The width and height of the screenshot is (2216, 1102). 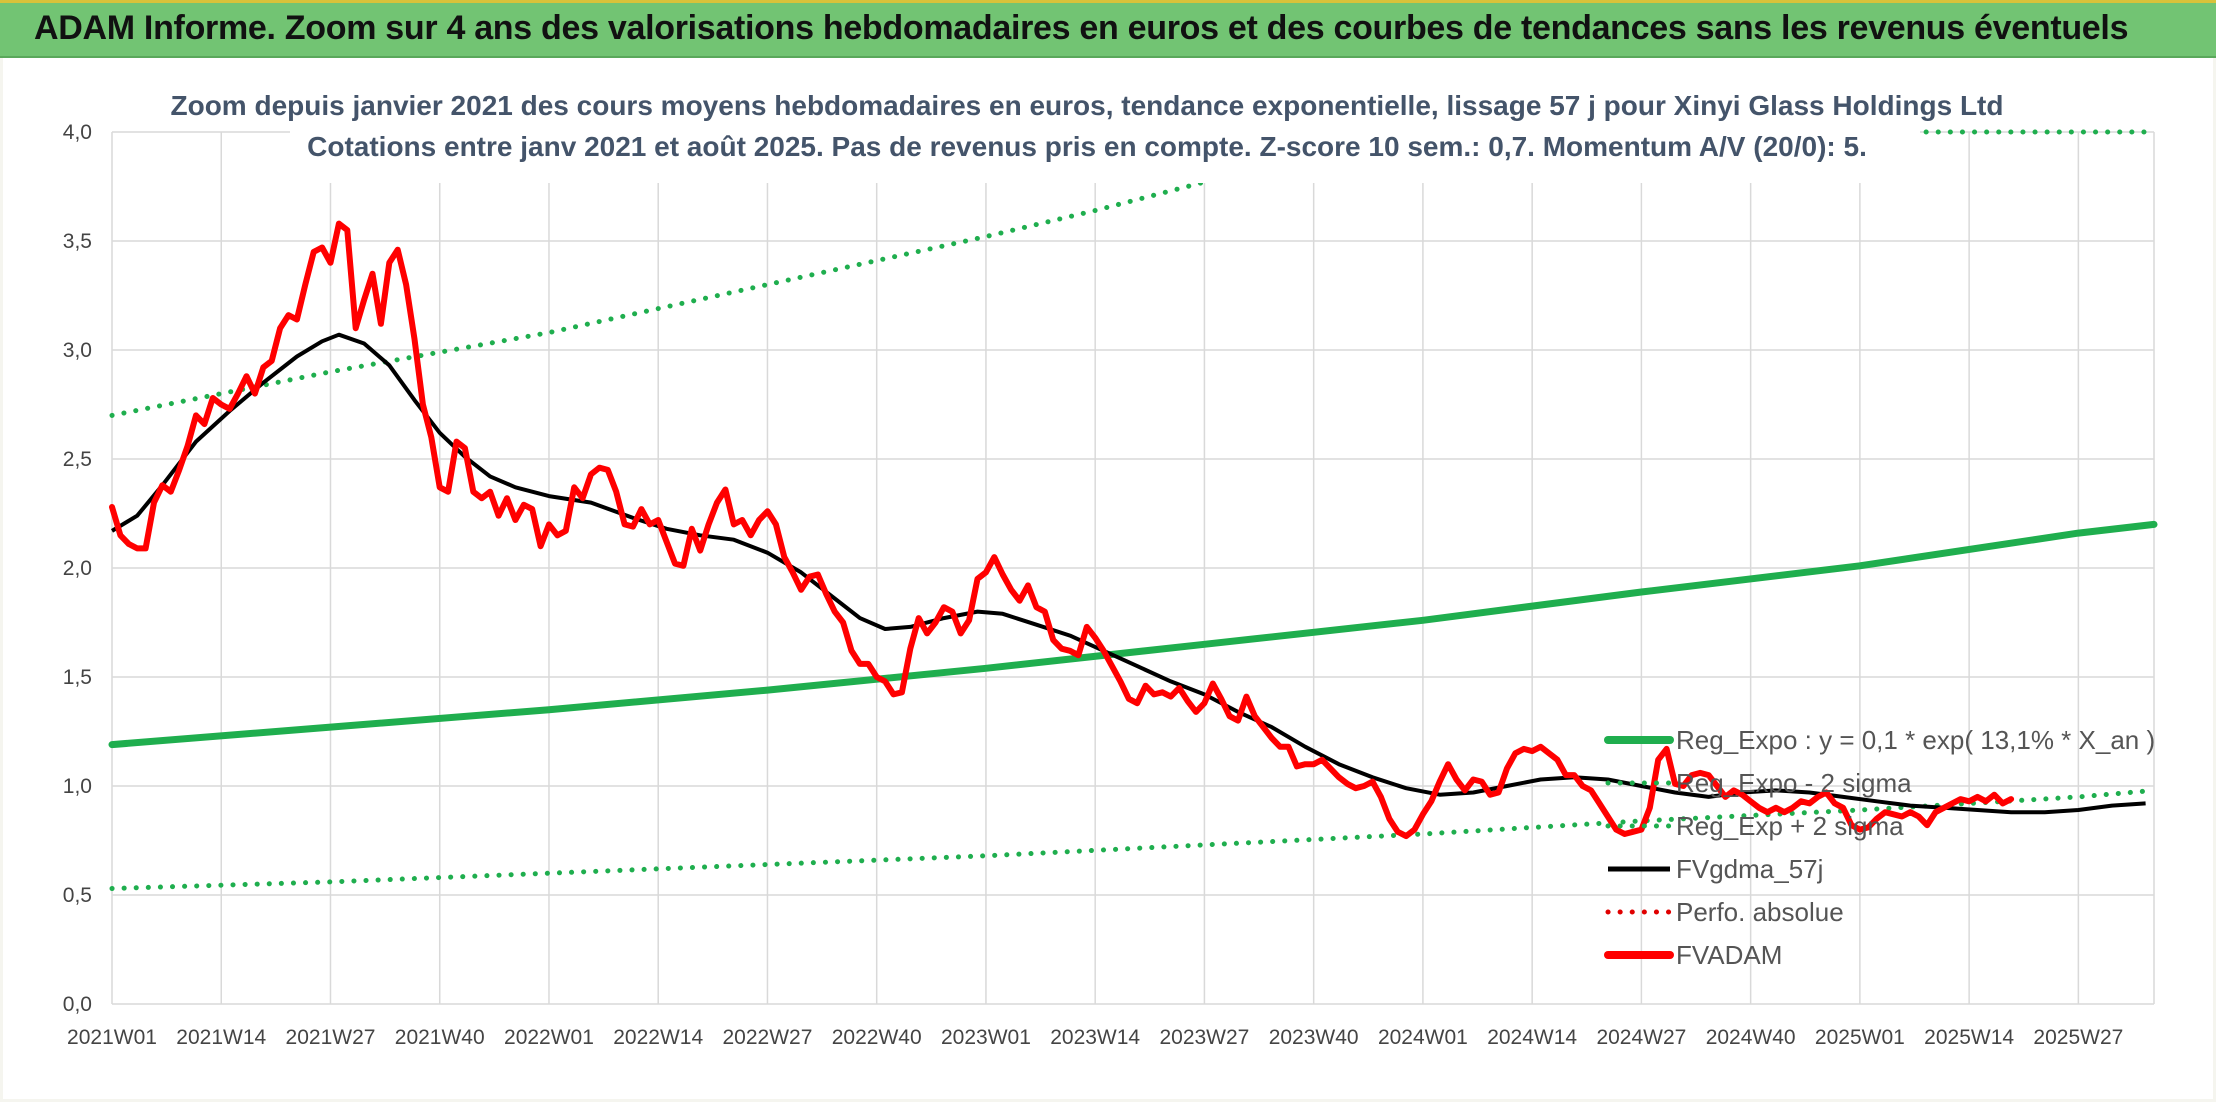 I want to click on x-tick-label: 2024W27, so click(x=1641, y=1037).